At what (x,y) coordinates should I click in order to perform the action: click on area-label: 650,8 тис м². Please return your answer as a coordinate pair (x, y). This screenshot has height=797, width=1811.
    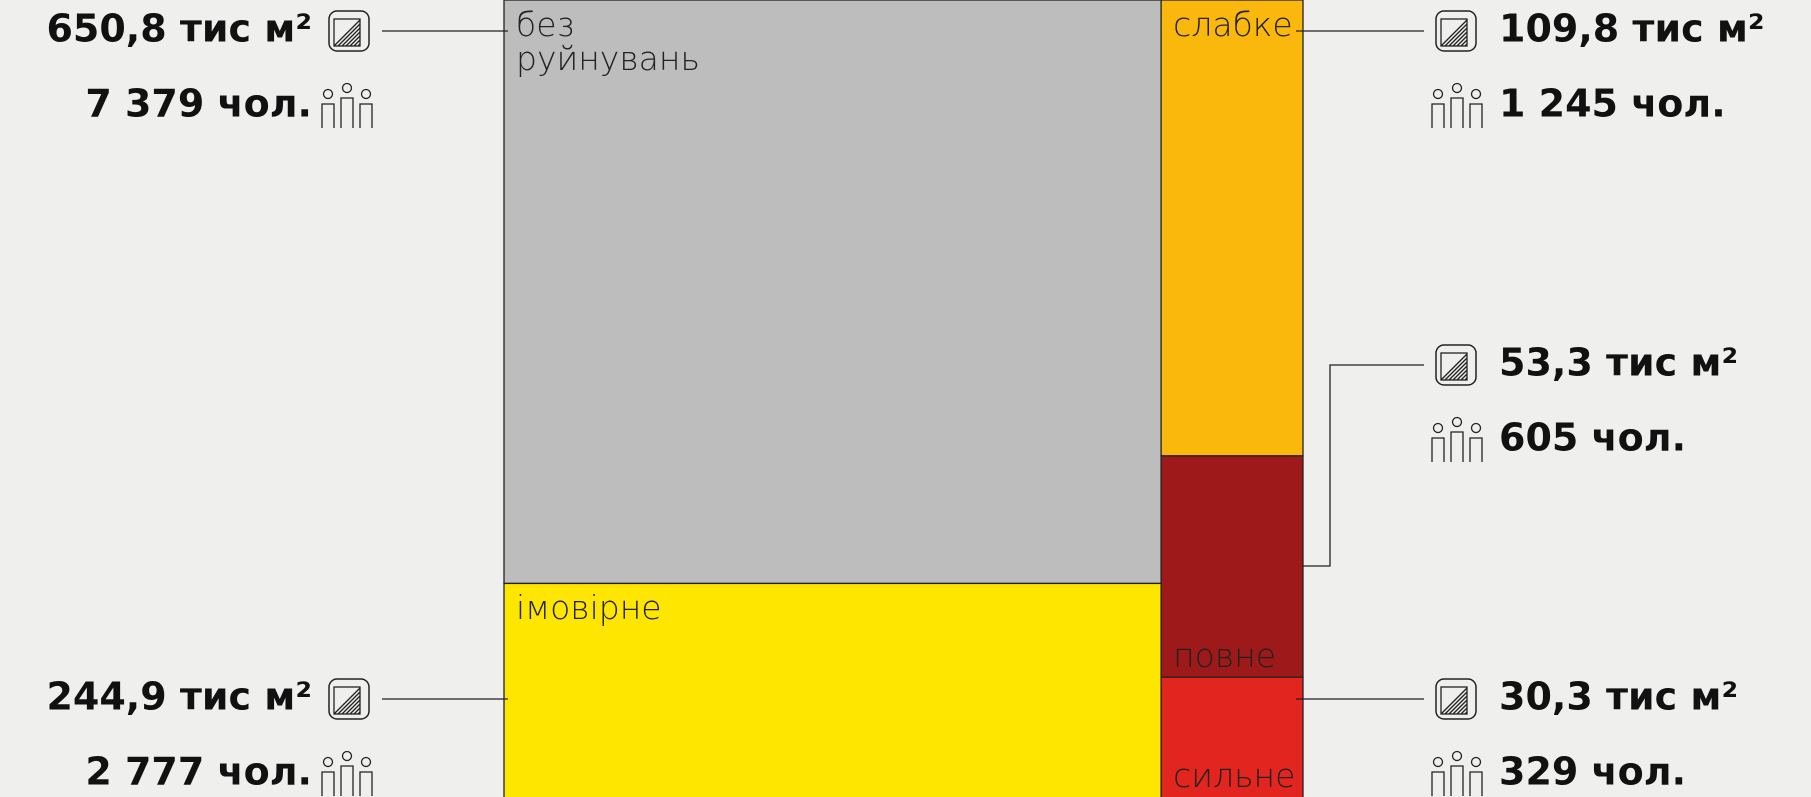
    Looking at the image, I should click on (179, 29).